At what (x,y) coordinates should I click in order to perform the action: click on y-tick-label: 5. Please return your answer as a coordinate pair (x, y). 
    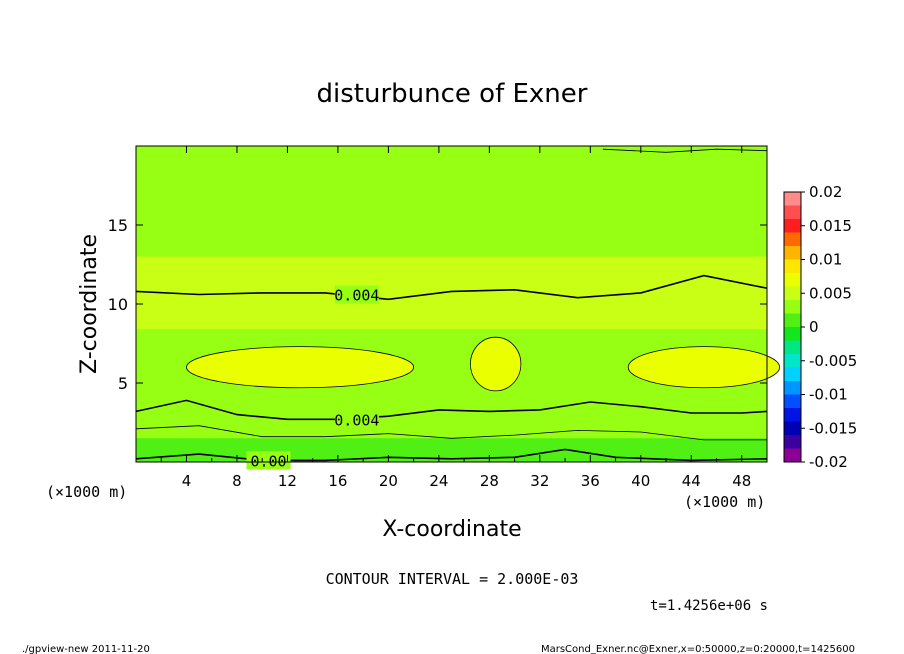
    Looking at the image, I should click on (123, 383).